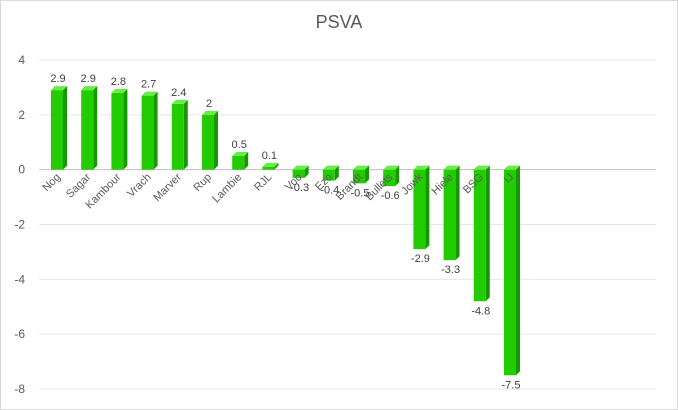 This screenshot has height=410, width=678. Describe the element at coordinates (329, 191) in the screenshot. I see `data-label: -0.4` at that location.